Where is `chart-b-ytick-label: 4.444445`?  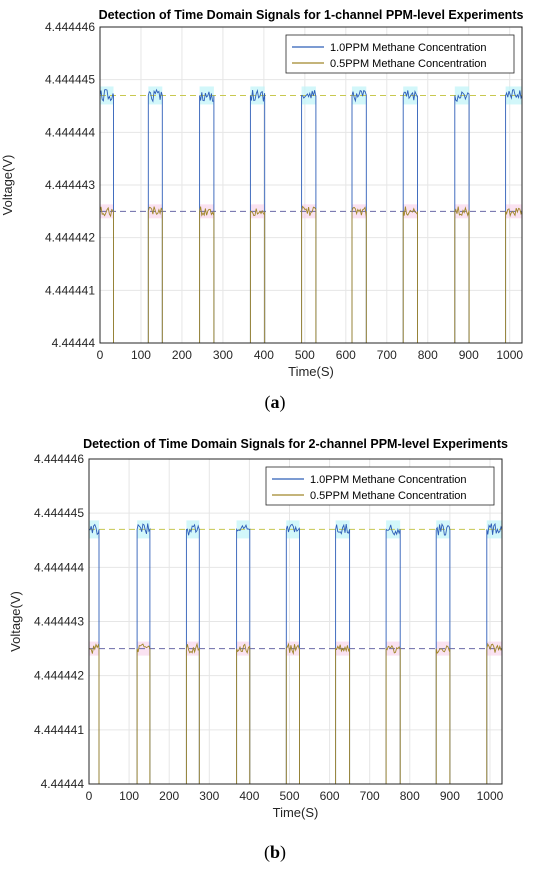
chart-b-ytick-label: 4.444445 is located at coordinates (59, 513).